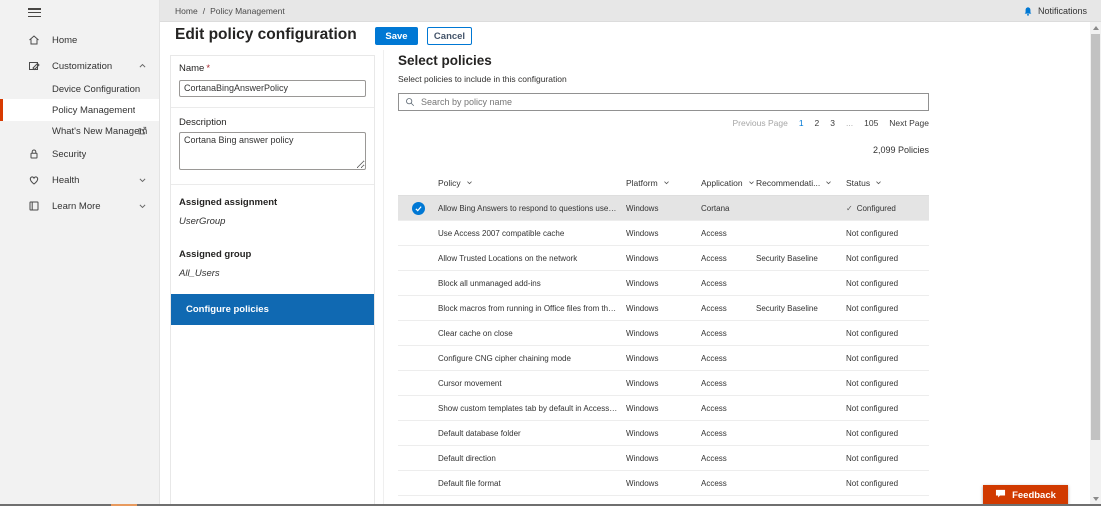 This screenshot has width=1101, height=506. I want to click on sidebar-item-label: Learn More, so click(76, 206).